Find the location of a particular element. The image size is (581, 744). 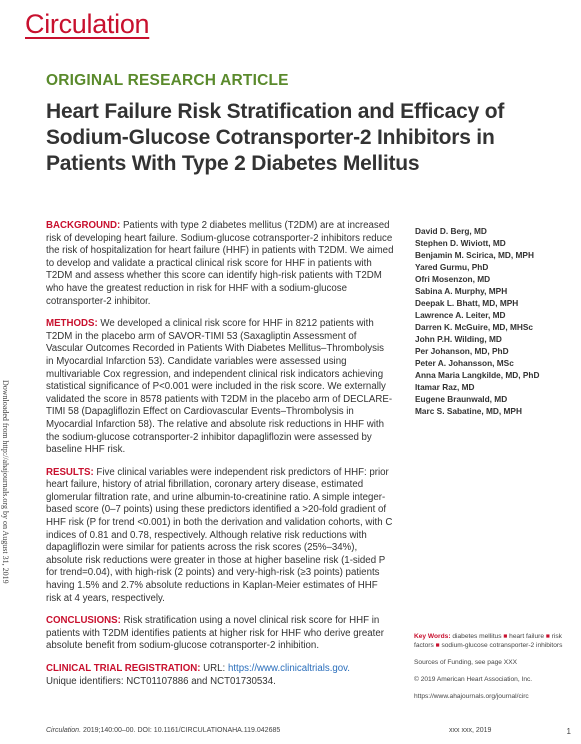

key-word: diabetes mellitus is located at coordinates (477, 636).